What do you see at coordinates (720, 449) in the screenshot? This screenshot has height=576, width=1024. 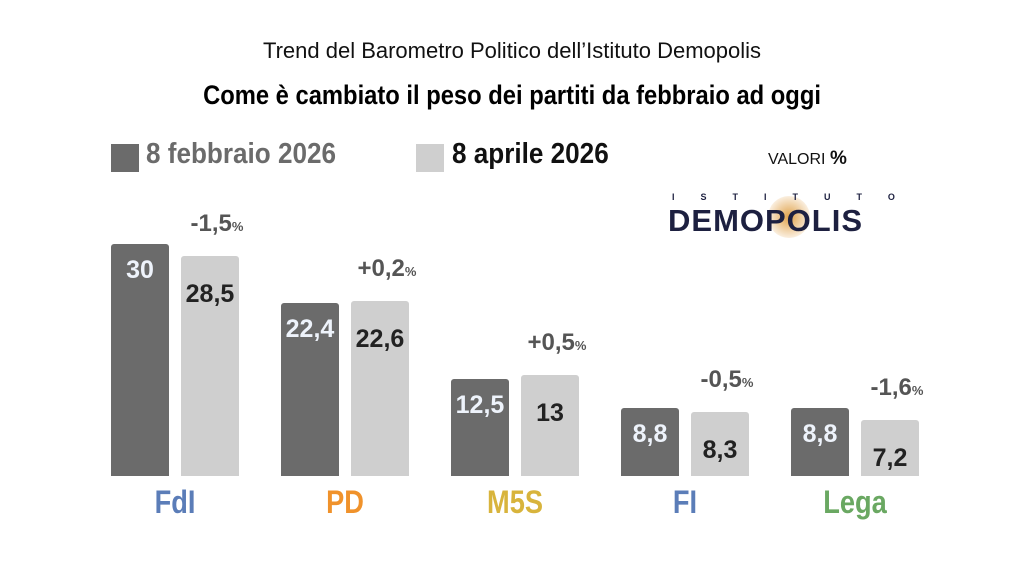 I see `bar-value-label: 8,3` at bounding box center [720, 449].